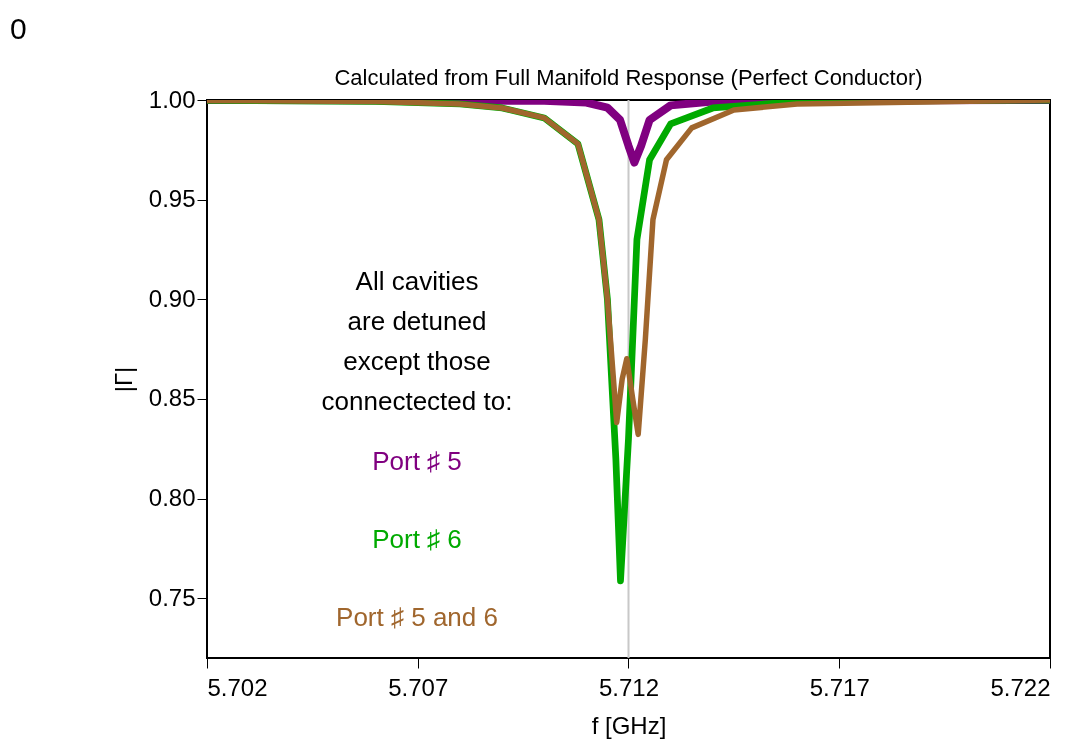  What do you see at coordinates (839, 687) in the screenshot?
I see `x-tick-label: 5.717` at bounding box center [839, 687].